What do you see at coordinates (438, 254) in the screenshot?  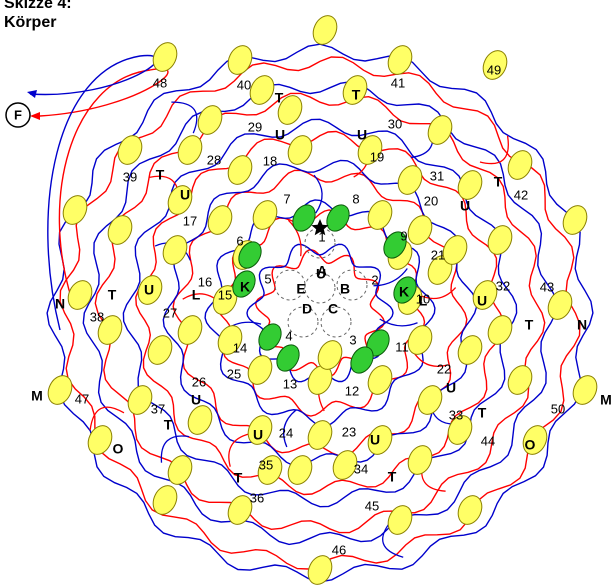 I see `station-number-21: 21` at bounding box center [438, 254].